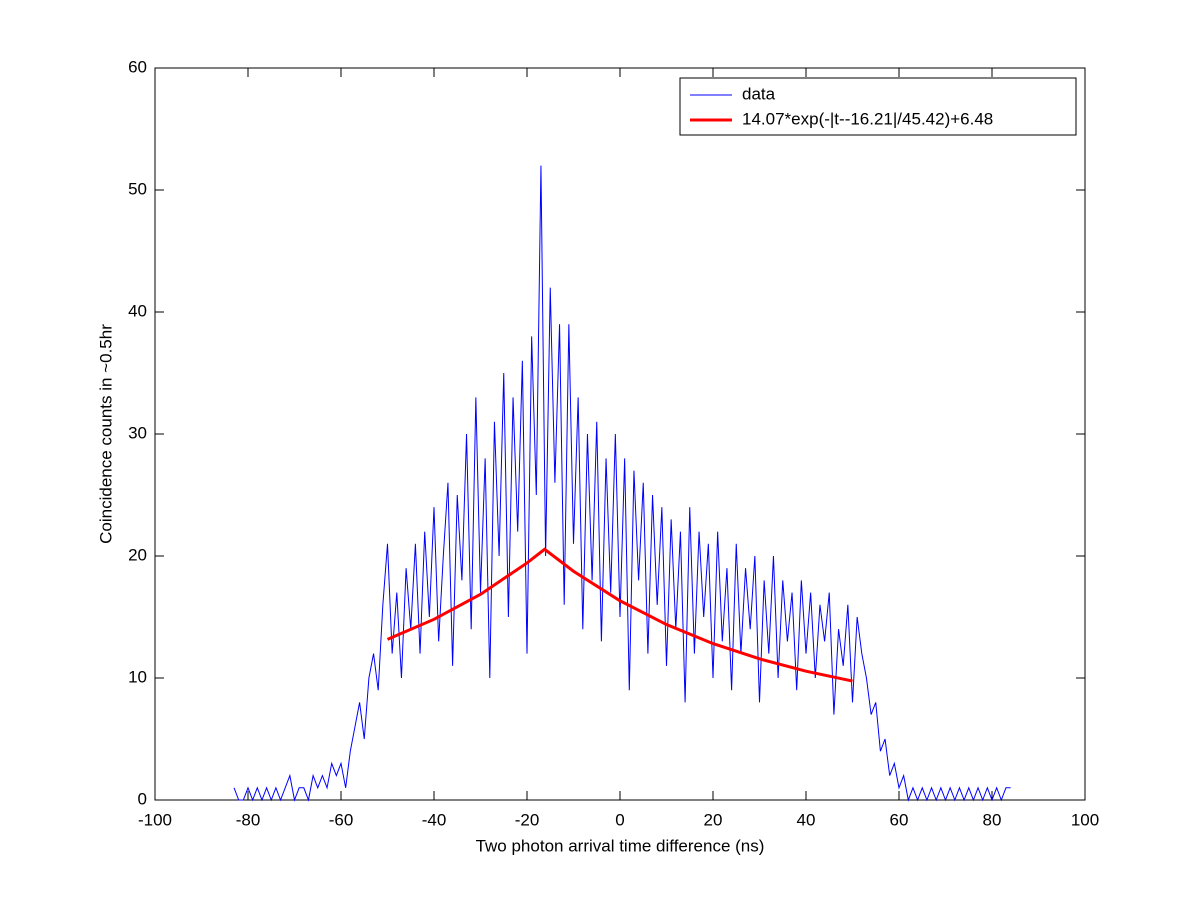  What do you see at coordinates (434, 819) in the screenshot?
I see `x-tick-label: -40` at bounding box center [434, 819].